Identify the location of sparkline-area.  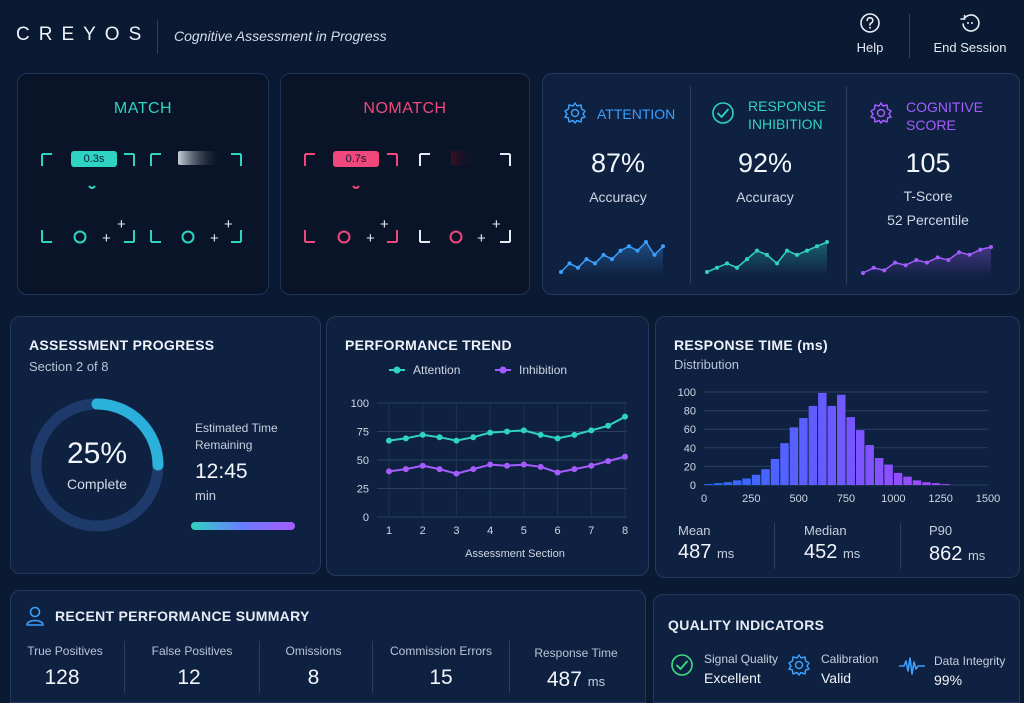
(927, 262).